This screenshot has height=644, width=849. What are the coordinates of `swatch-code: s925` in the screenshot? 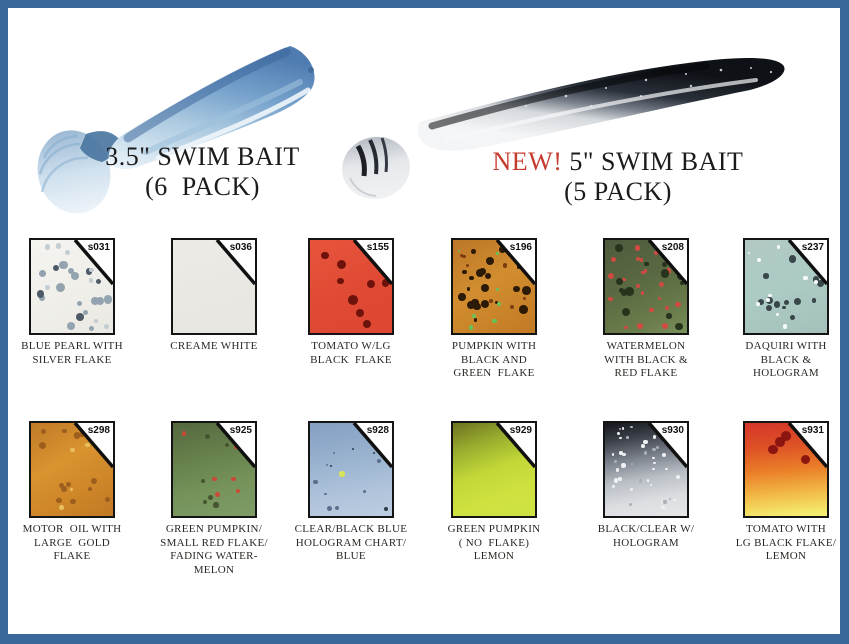 It's located at (240, 430).